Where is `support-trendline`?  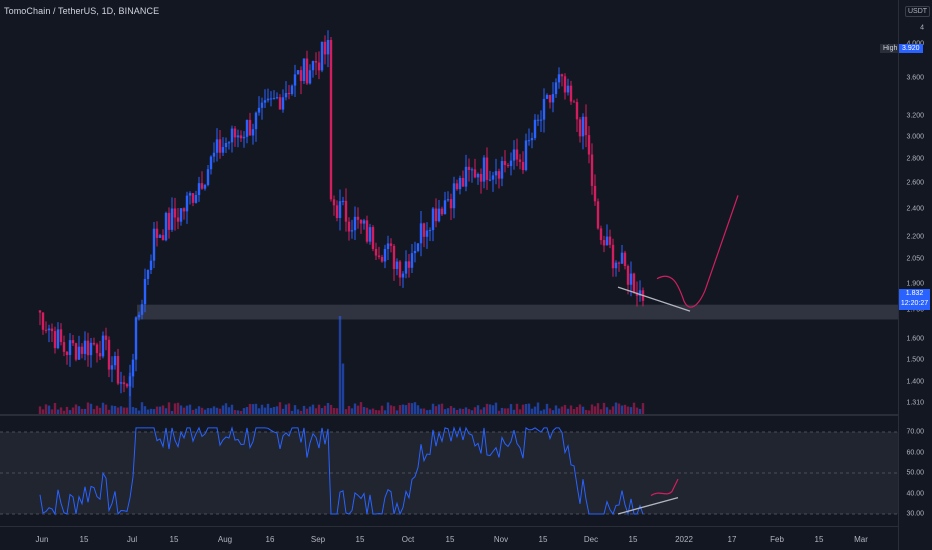 support-trendline is located at coordinates (654, 299).